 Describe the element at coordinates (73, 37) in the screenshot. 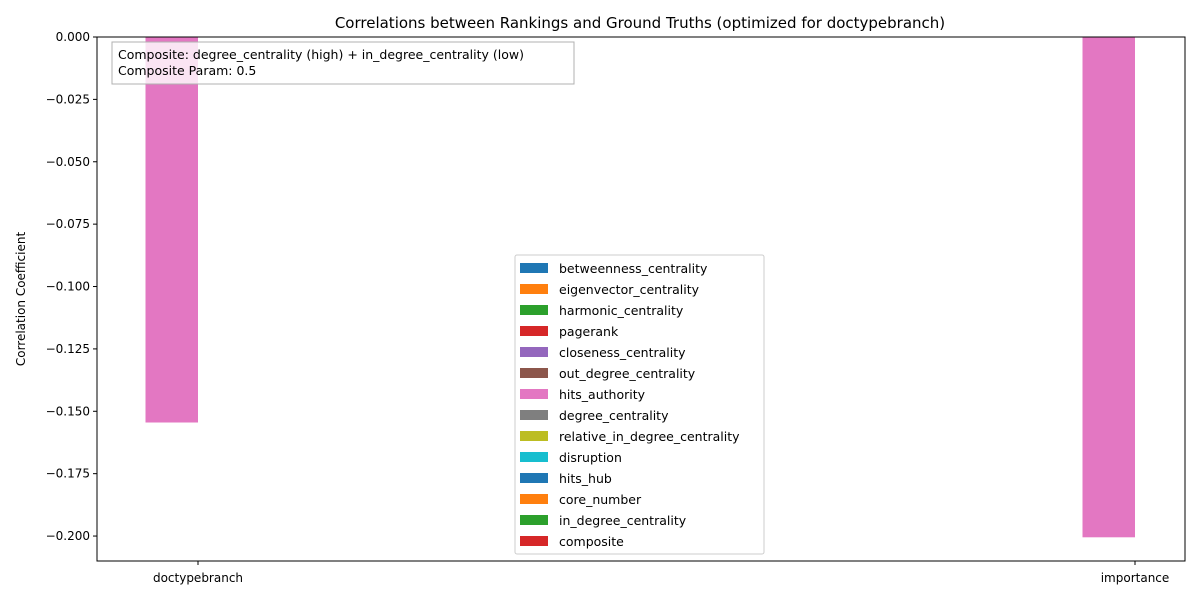

I see `y-tick-label: 0.000` at that location.